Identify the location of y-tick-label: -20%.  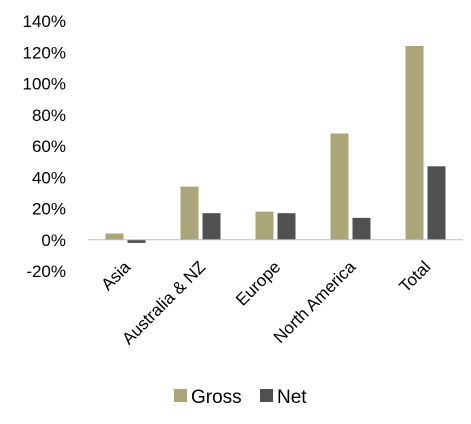
(46, 271).